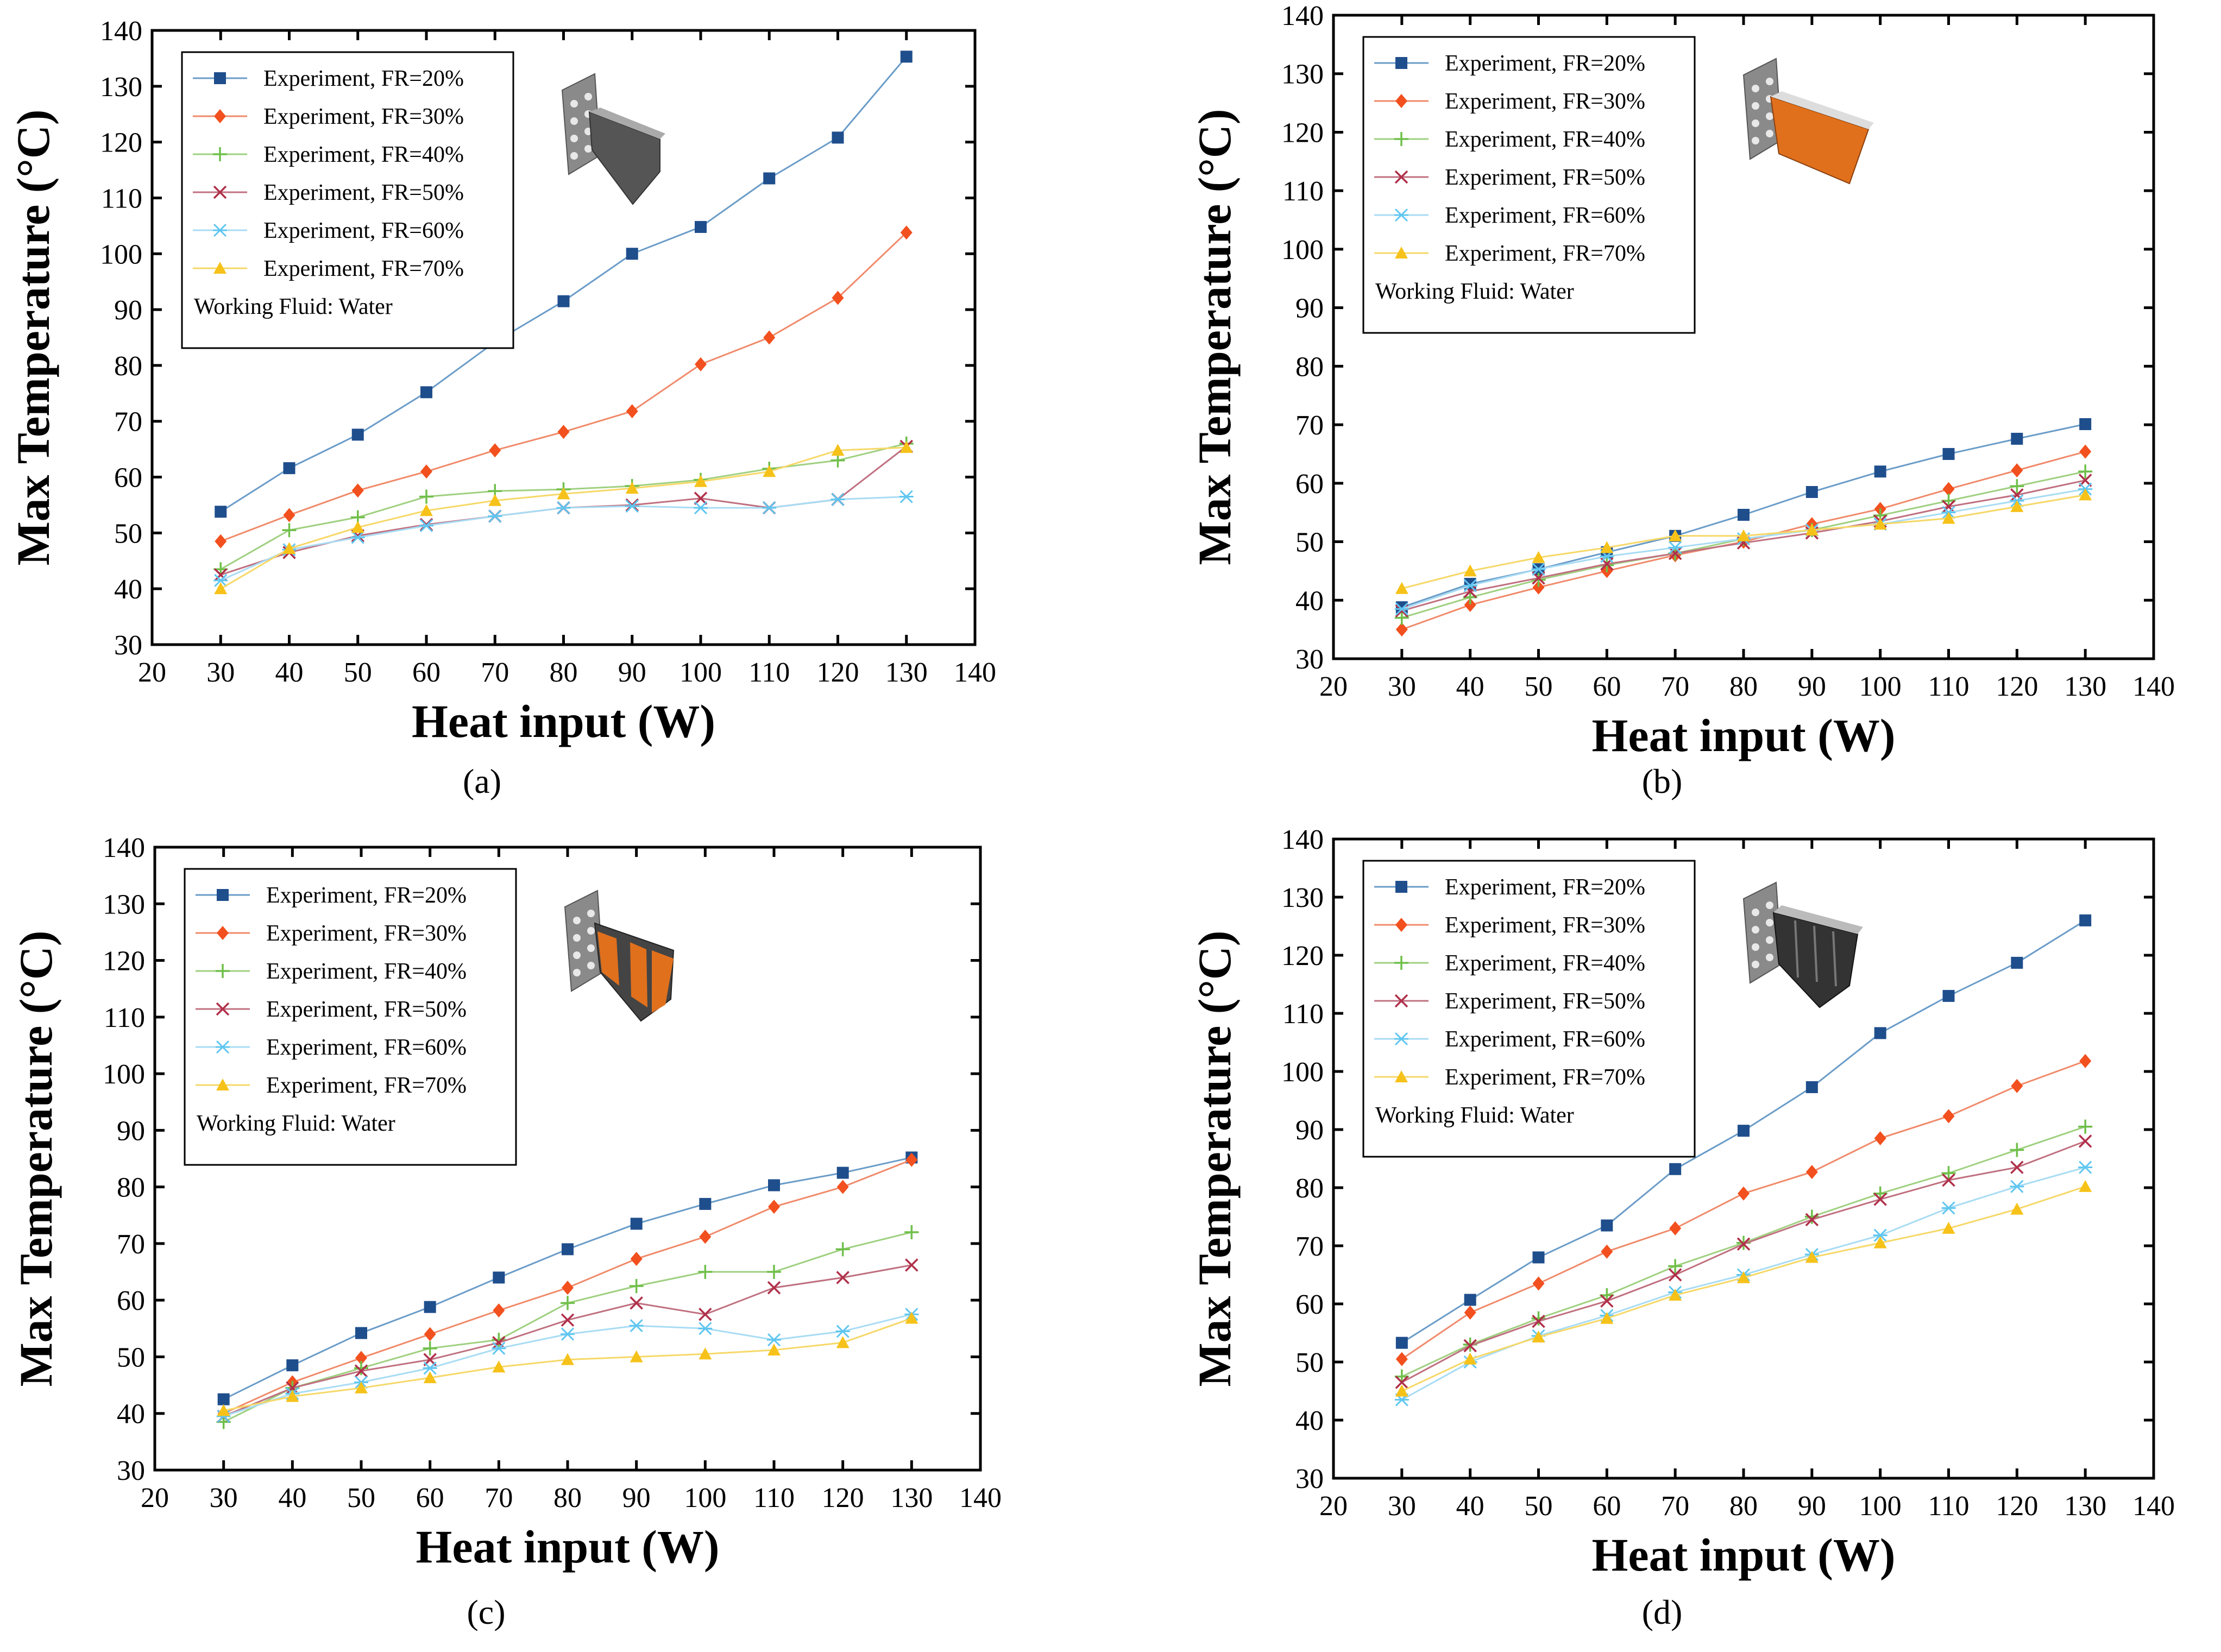  What do you see at coordinates (366, 971) in the screenshot?
I see `legend-entry: Experiment, FR=40%` at bounding box center [366, 971].